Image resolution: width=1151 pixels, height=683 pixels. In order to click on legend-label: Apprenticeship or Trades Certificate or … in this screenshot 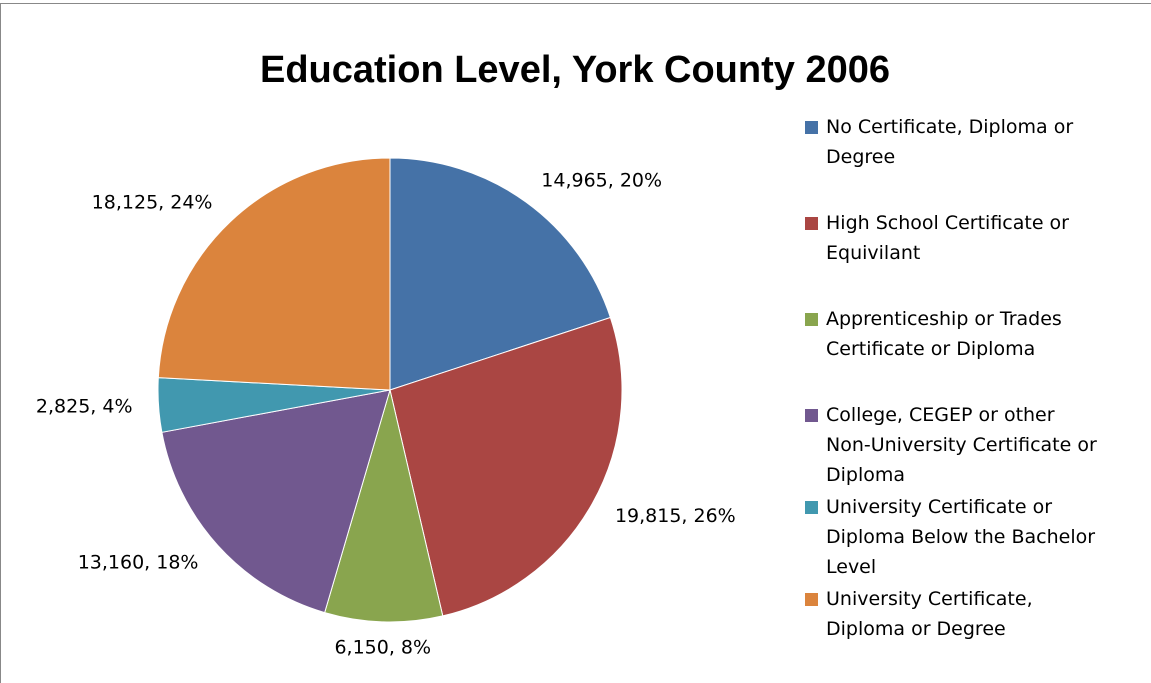, I will do `click(944, 334)`.